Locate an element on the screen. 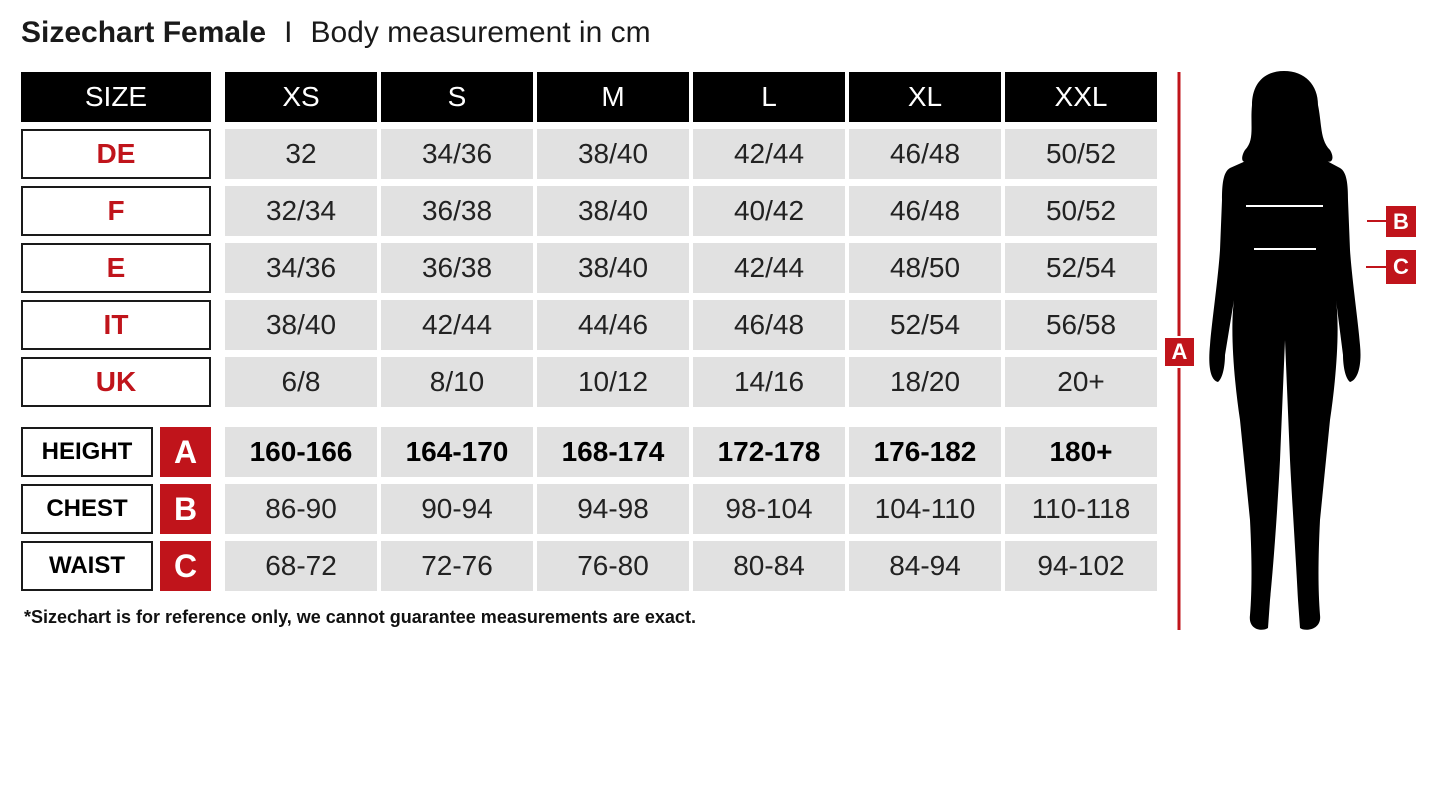 This screenshot has height=795, width=1441. table-cell: 160-166 is located at coordinates (301, 452).